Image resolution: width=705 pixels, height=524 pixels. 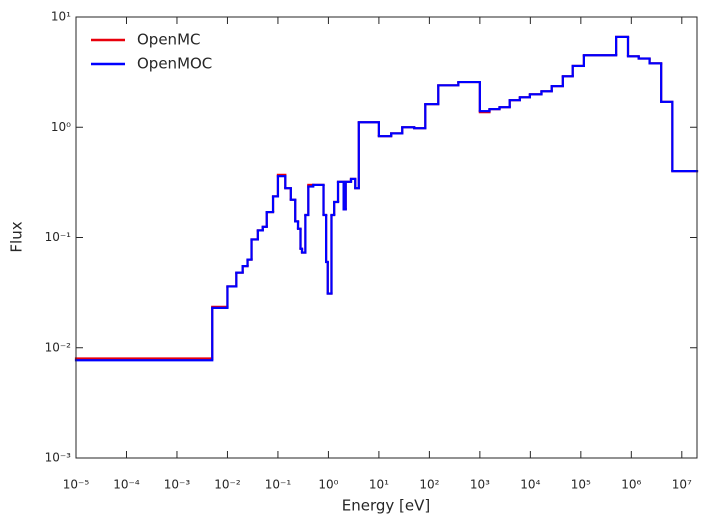 I want to click on x-tick-label: 10⁻³, so click(x=177, y=485).